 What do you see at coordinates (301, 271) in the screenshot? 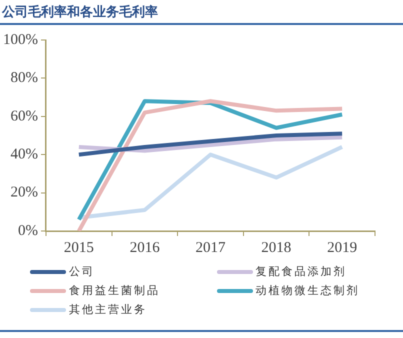
I see `legend-label: 复配食品添加剂` at bounding box center [301, 271].